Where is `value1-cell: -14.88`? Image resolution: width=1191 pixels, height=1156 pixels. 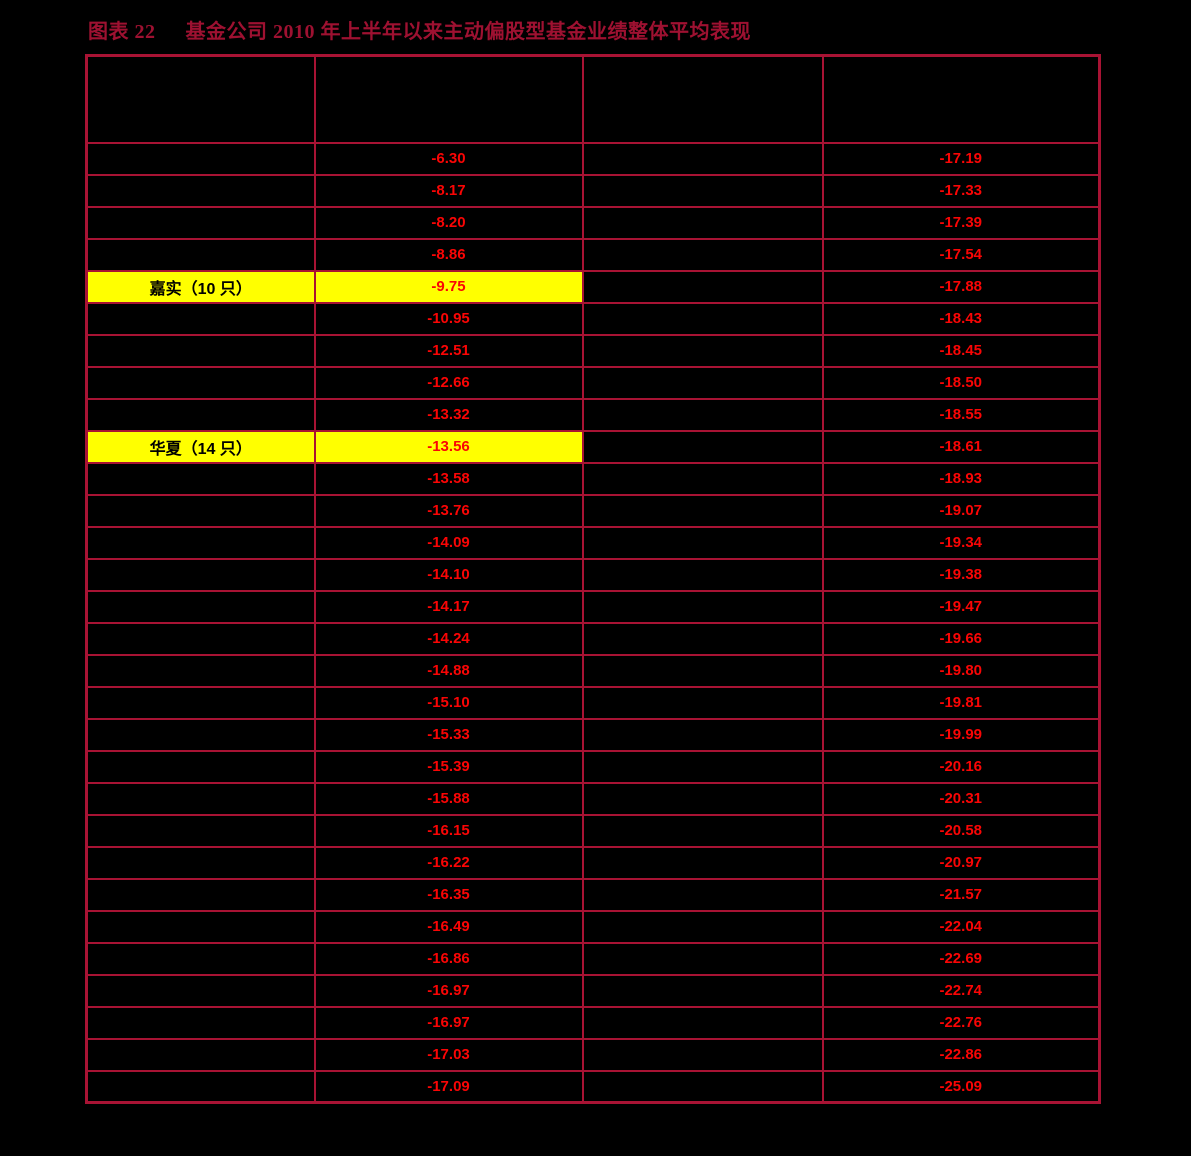 value1-cell: -14.88 is located at coordinates (448, 670).